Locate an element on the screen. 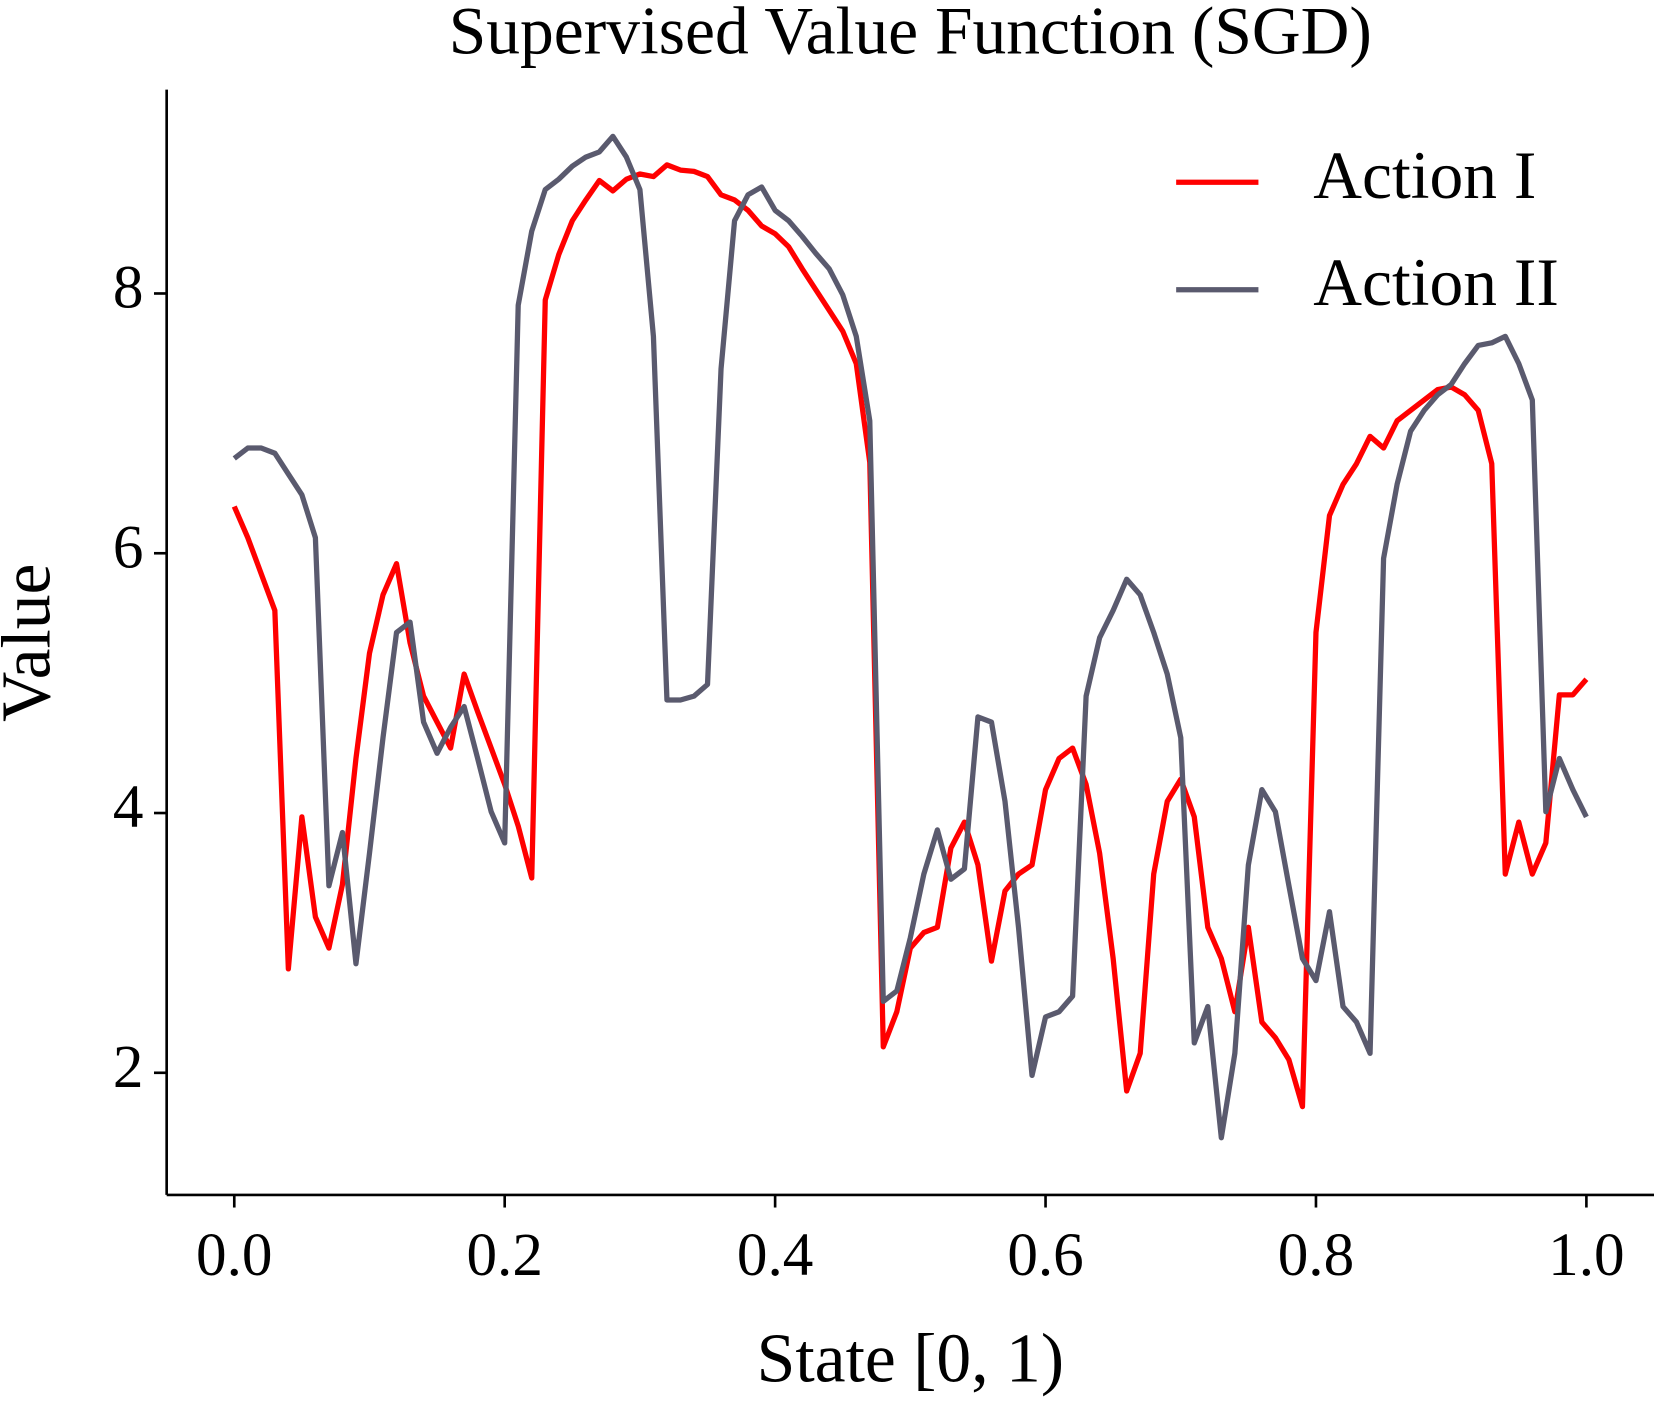 This screenshot has width=1654, height=1413. legend-label: Action I is located at coordinates (1424, 175).